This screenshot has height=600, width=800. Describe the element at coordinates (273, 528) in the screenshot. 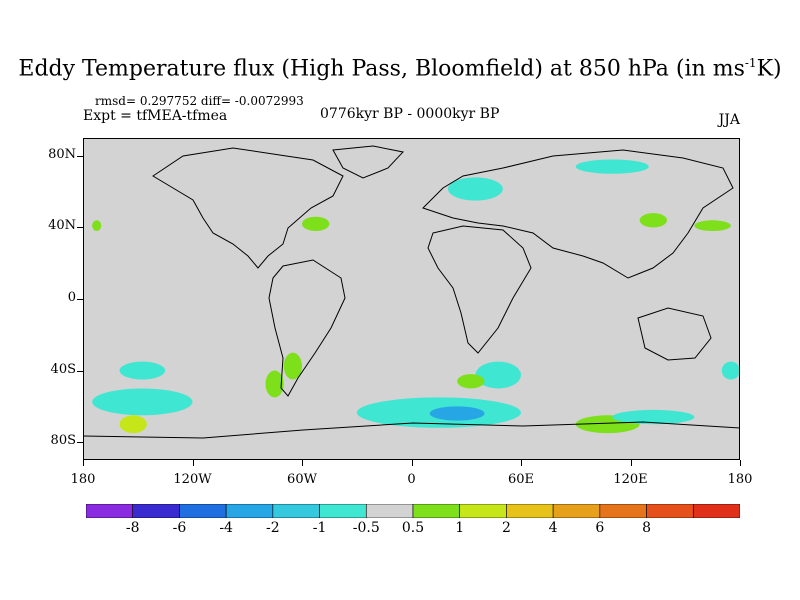

I see `colorbar-label: -2` at that location.